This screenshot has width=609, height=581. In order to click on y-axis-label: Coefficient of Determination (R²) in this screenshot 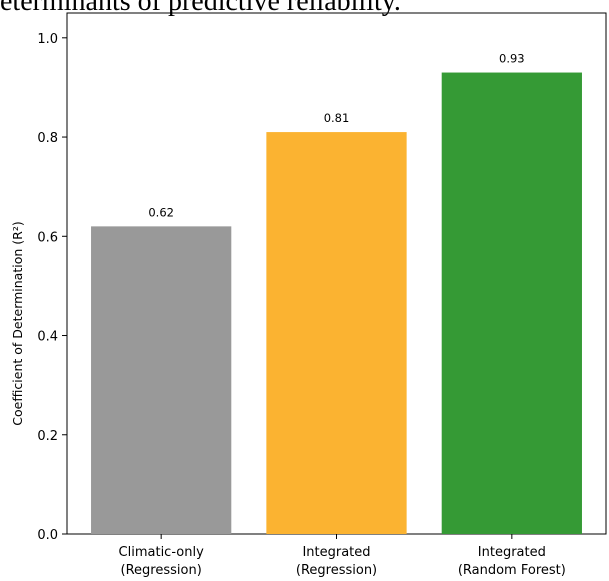, I will do `click(17, 323)`.